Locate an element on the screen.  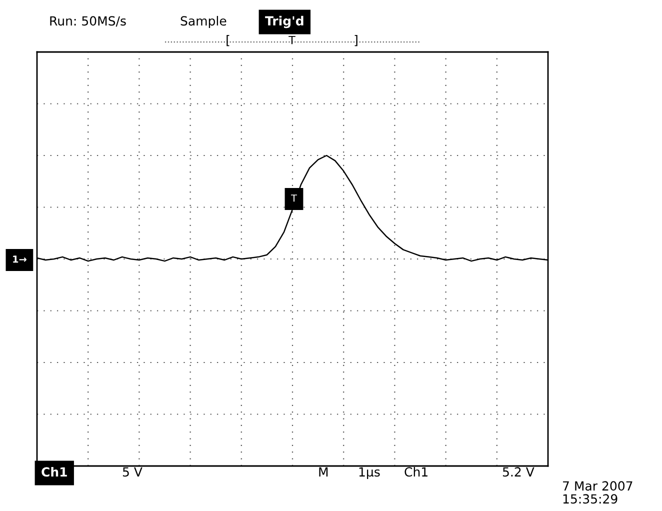
annotation: T is located at coordinates (294, 198).